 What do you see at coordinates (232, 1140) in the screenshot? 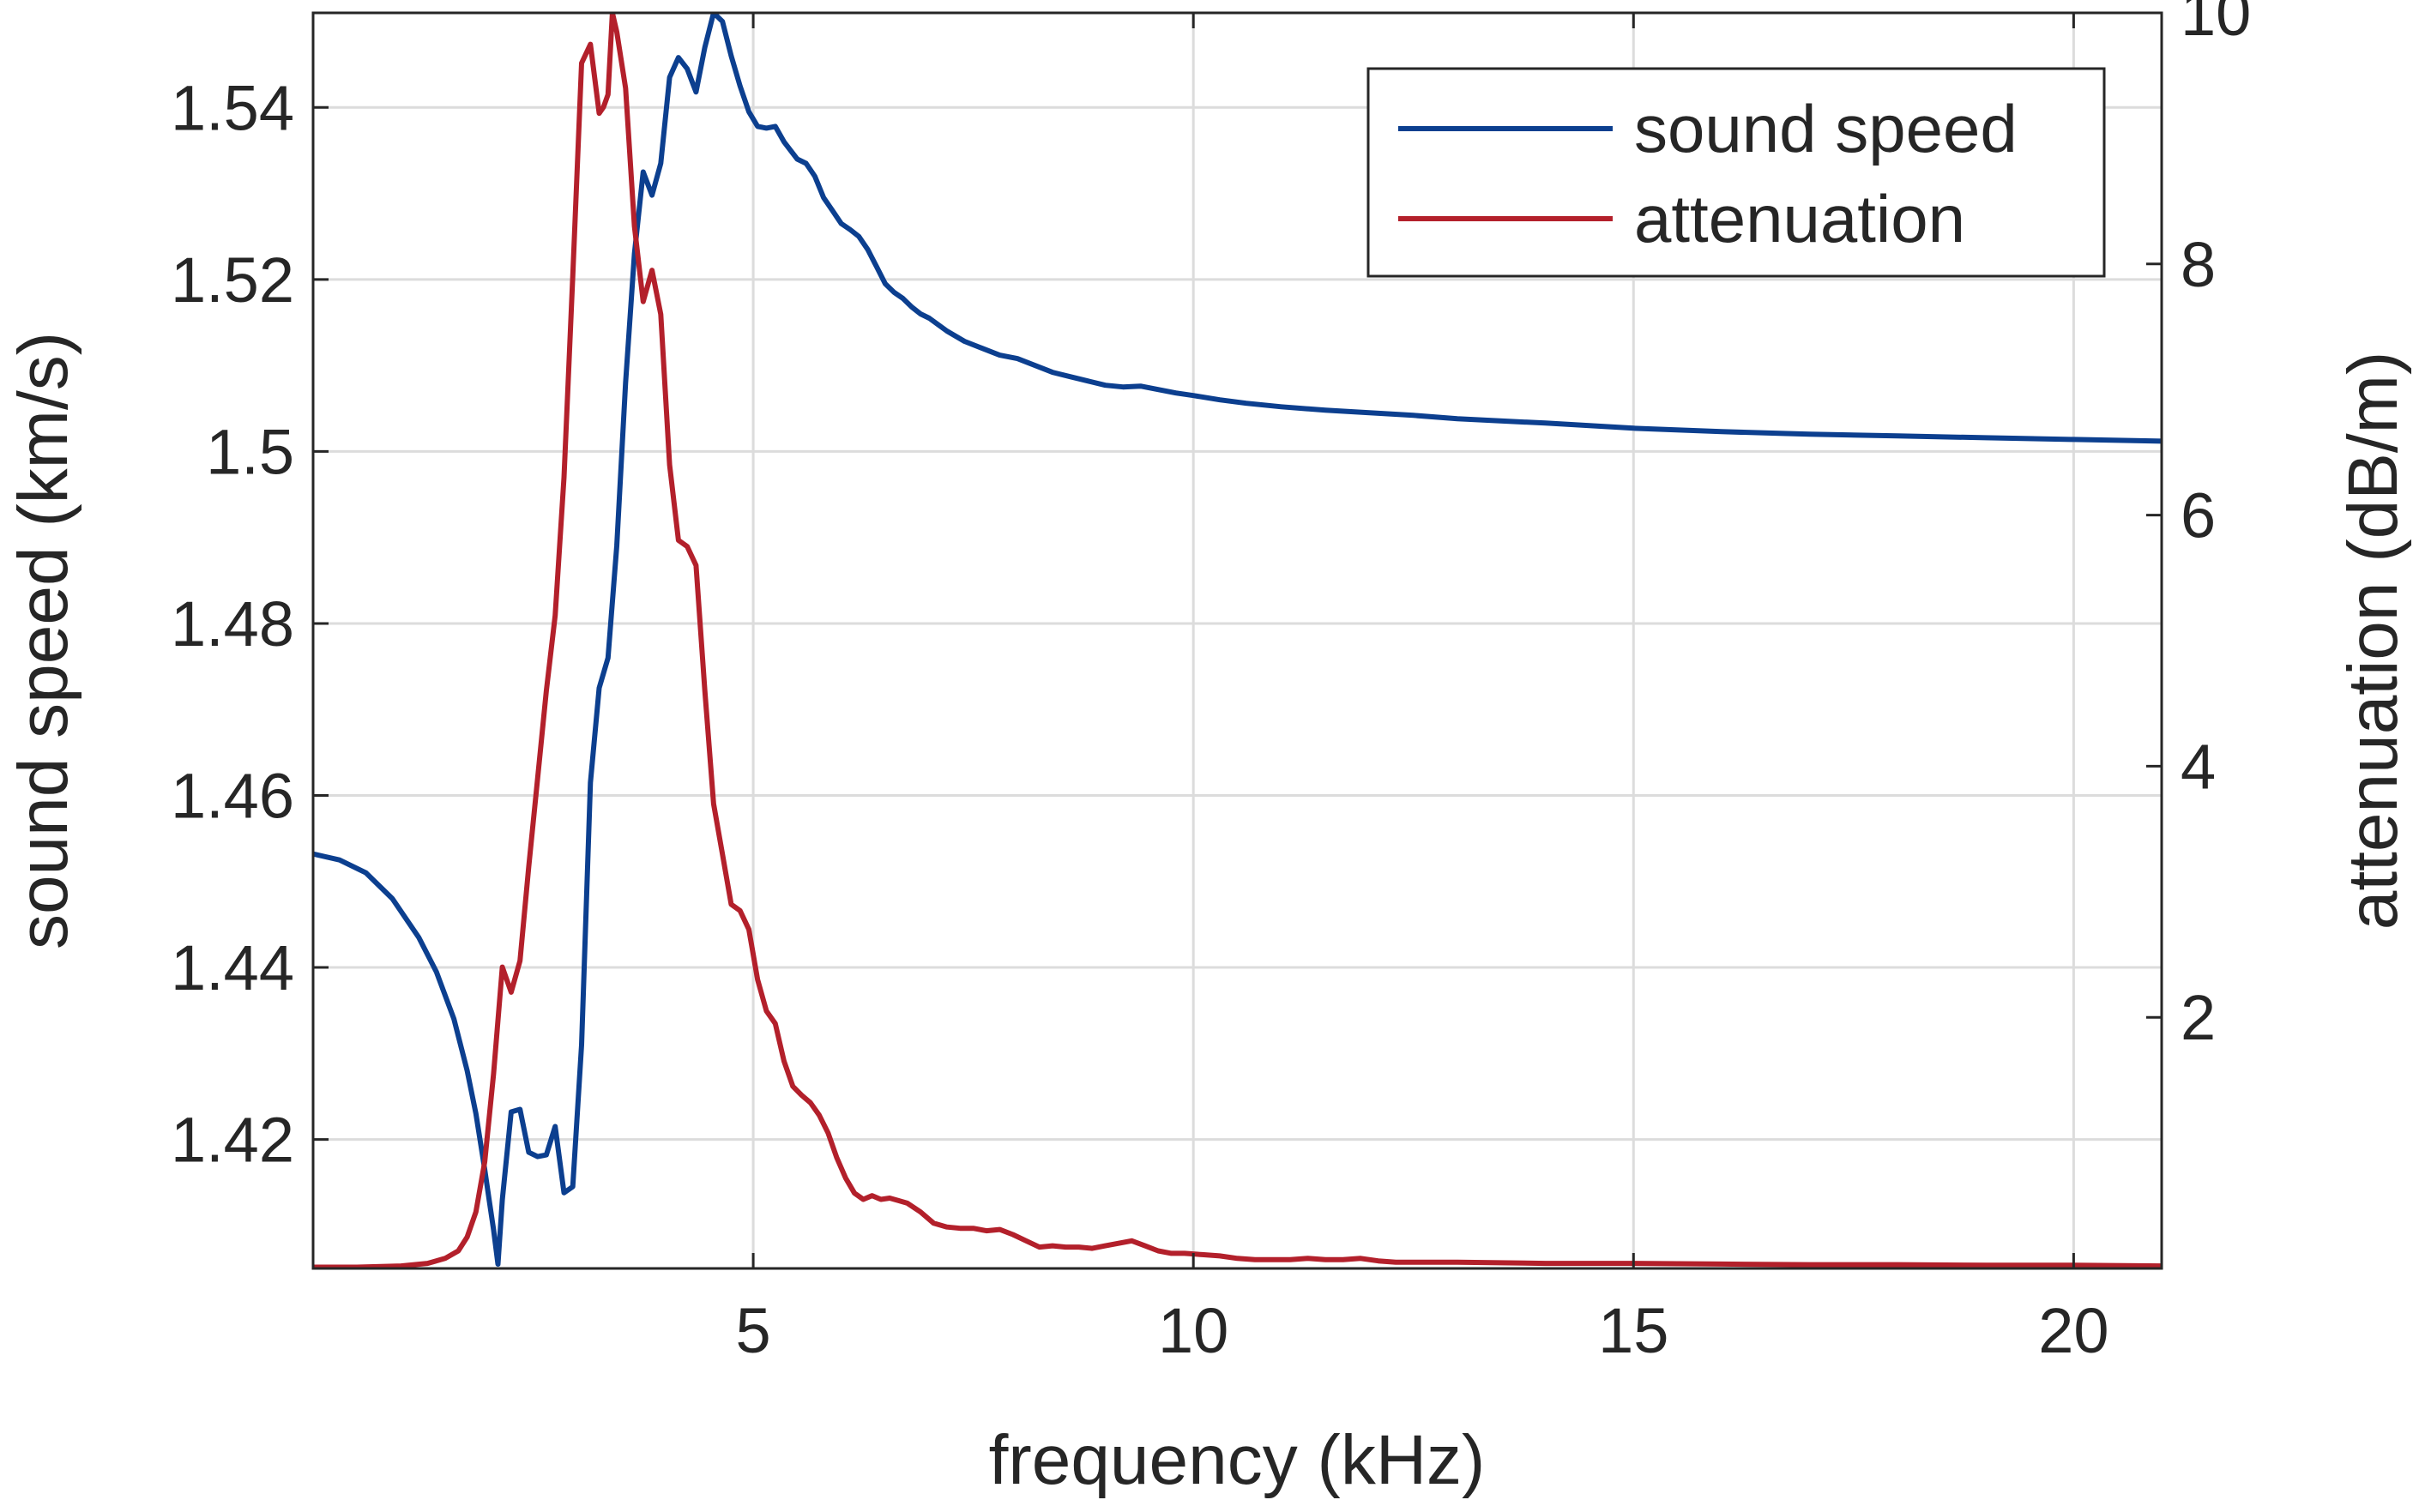
I see `left-y-tick-label: 1.42` at bounding box center [232, 1140].